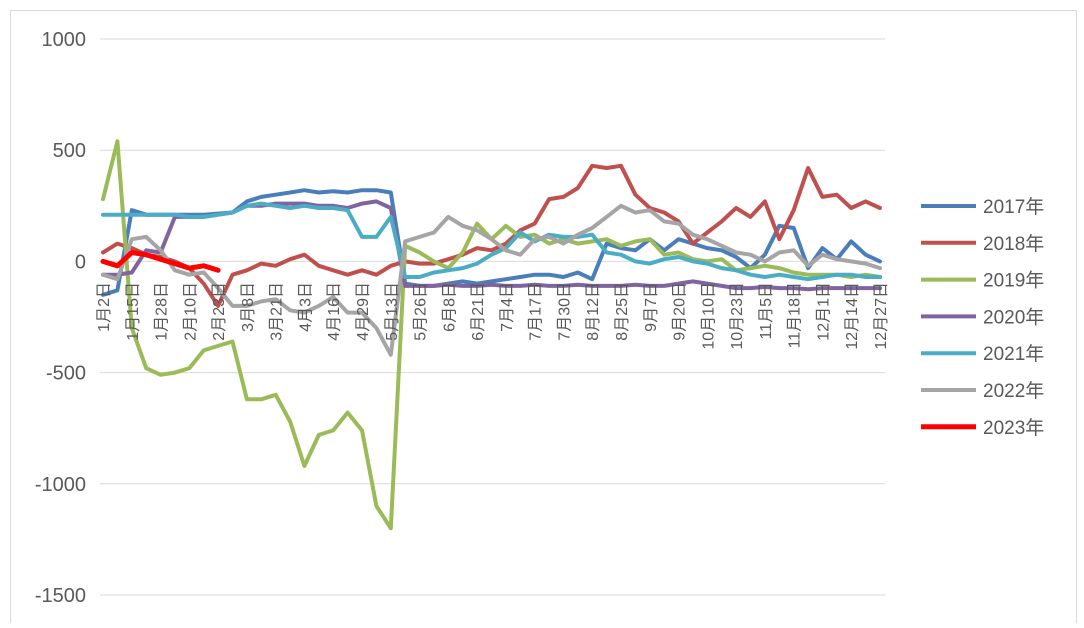 This screenshot has width=1084, height=628. What do you see at coordinates (852, 316) in the screenshot?
I see `x-tick-label: 12月14日` at bounding box center [852, 316].